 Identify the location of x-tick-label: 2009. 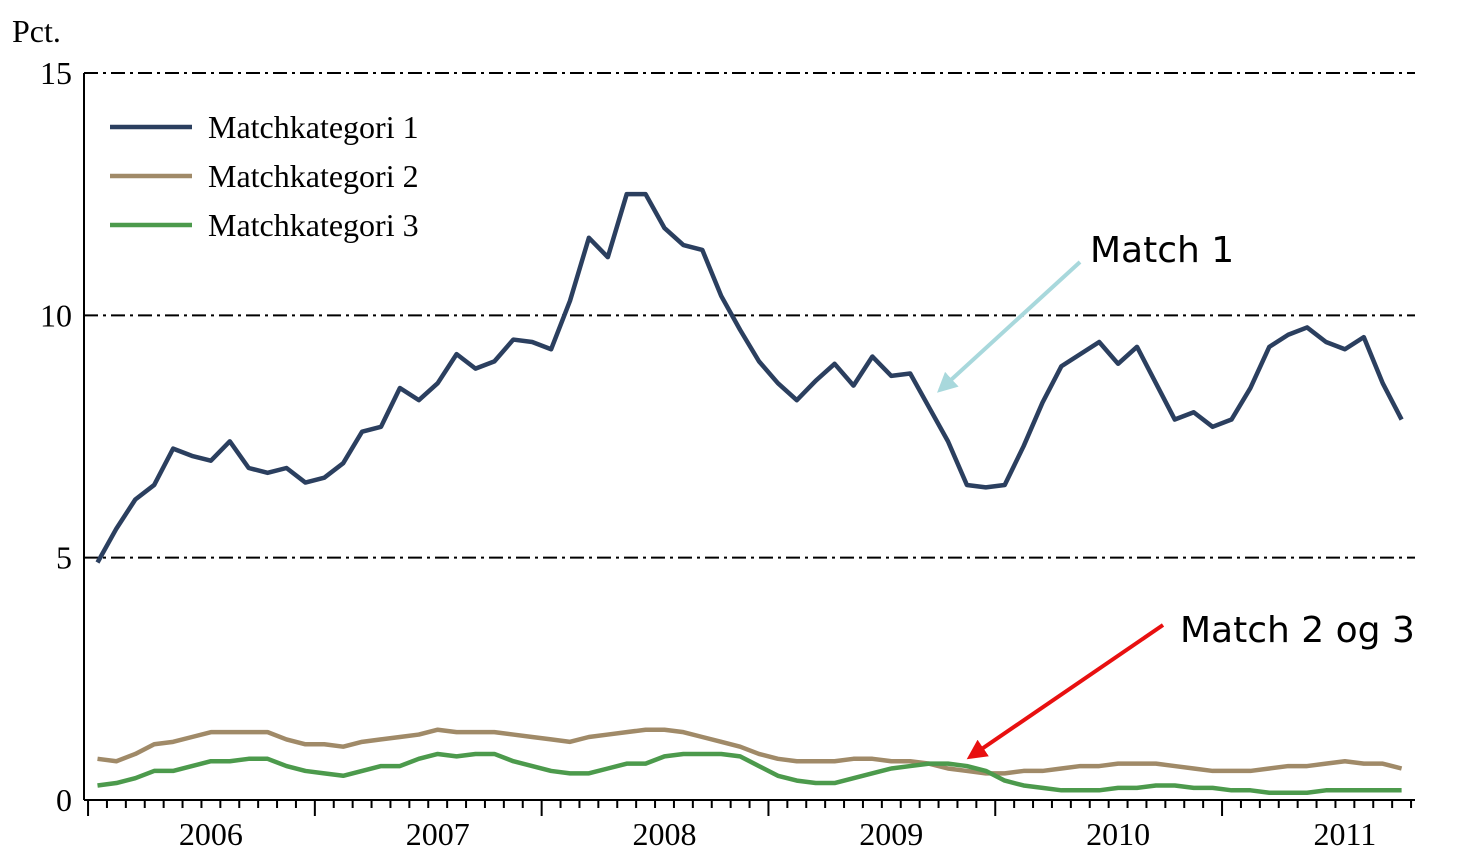
(891, 834).